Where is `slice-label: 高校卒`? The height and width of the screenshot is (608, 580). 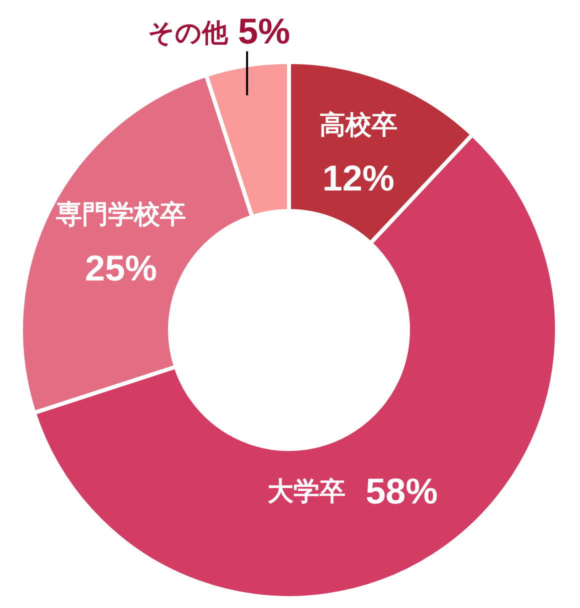
slice-label: 高校卒 is located at coordinates (358, 125).